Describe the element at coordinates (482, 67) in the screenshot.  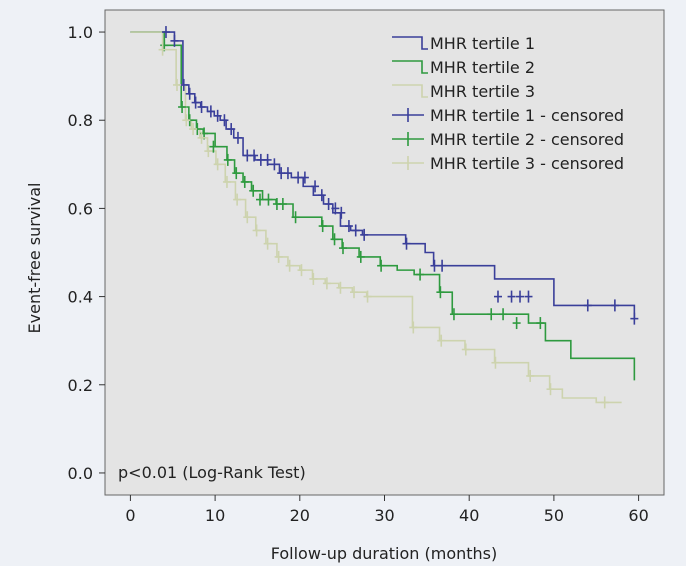
I see `legend-label: MHR tertile 2` at that location.